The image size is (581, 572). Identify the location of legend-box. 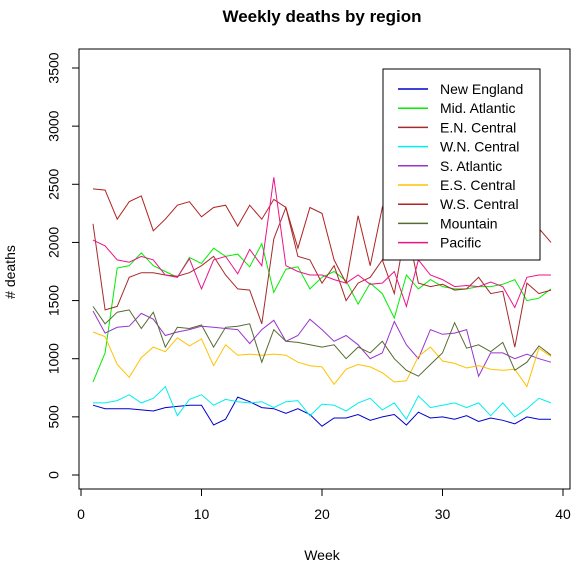
(461, 164).